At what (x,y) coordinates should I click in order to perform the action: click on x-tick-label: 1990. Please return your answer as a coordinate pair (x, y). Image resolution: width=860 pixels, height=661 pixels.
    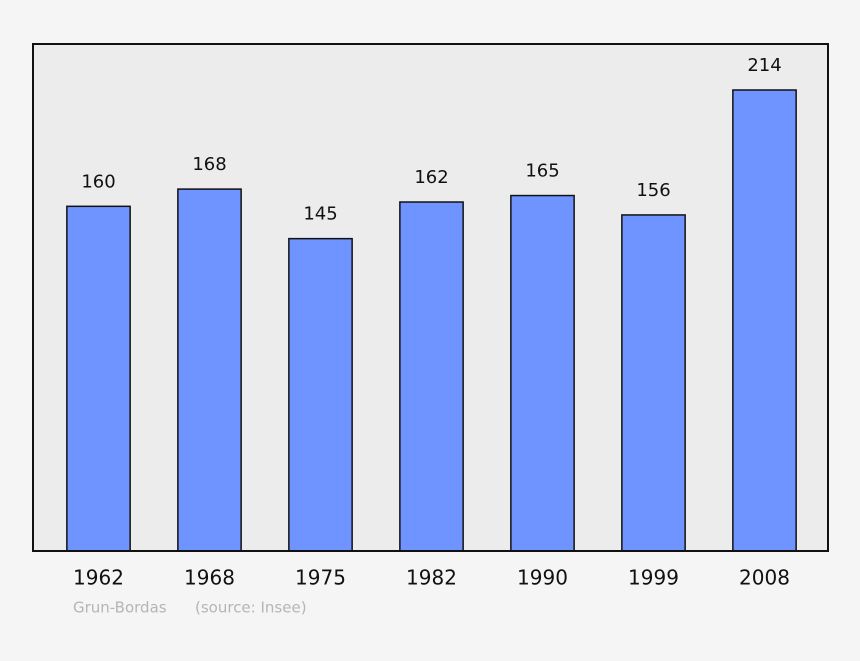
    Looking at the image, I should click on (542, 578).